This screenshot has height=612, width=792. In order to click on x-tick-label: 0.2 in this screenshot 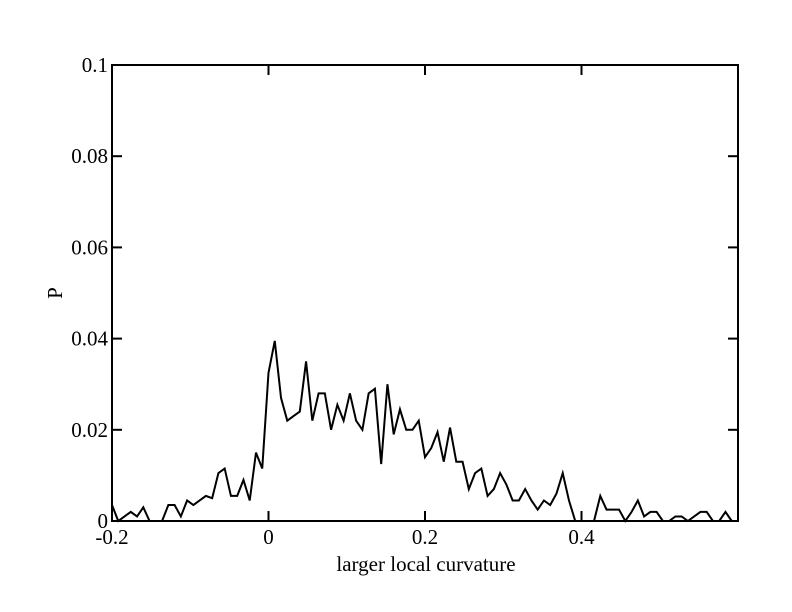, I will do `click(425, 537)`.